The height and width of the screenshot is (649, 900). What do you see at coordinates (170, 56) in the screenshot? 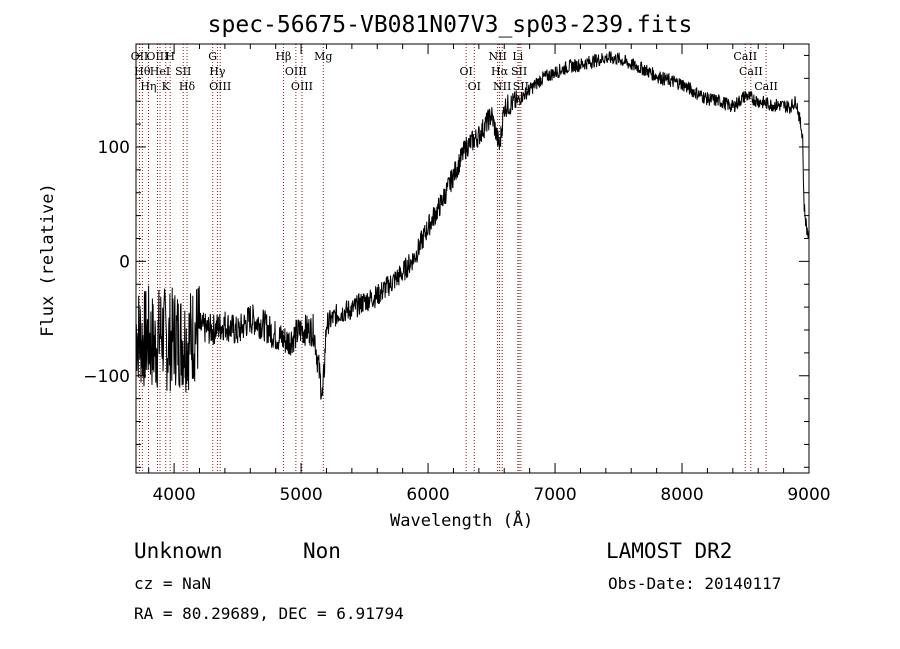
I see `line-label: H` at bounding box center [170, 56].